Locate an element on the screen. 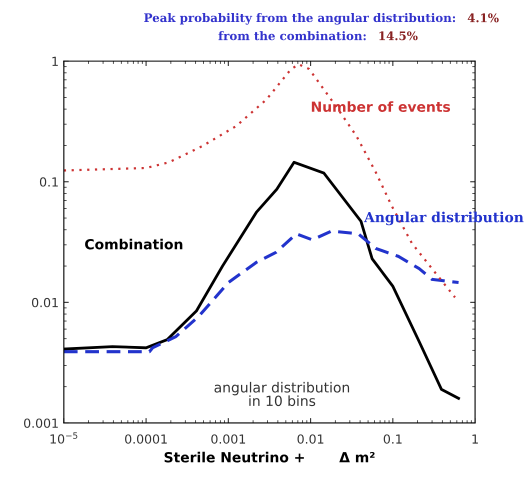  chart-title: Peak probability from the angular distribution: is located at coordinates (300, 19).